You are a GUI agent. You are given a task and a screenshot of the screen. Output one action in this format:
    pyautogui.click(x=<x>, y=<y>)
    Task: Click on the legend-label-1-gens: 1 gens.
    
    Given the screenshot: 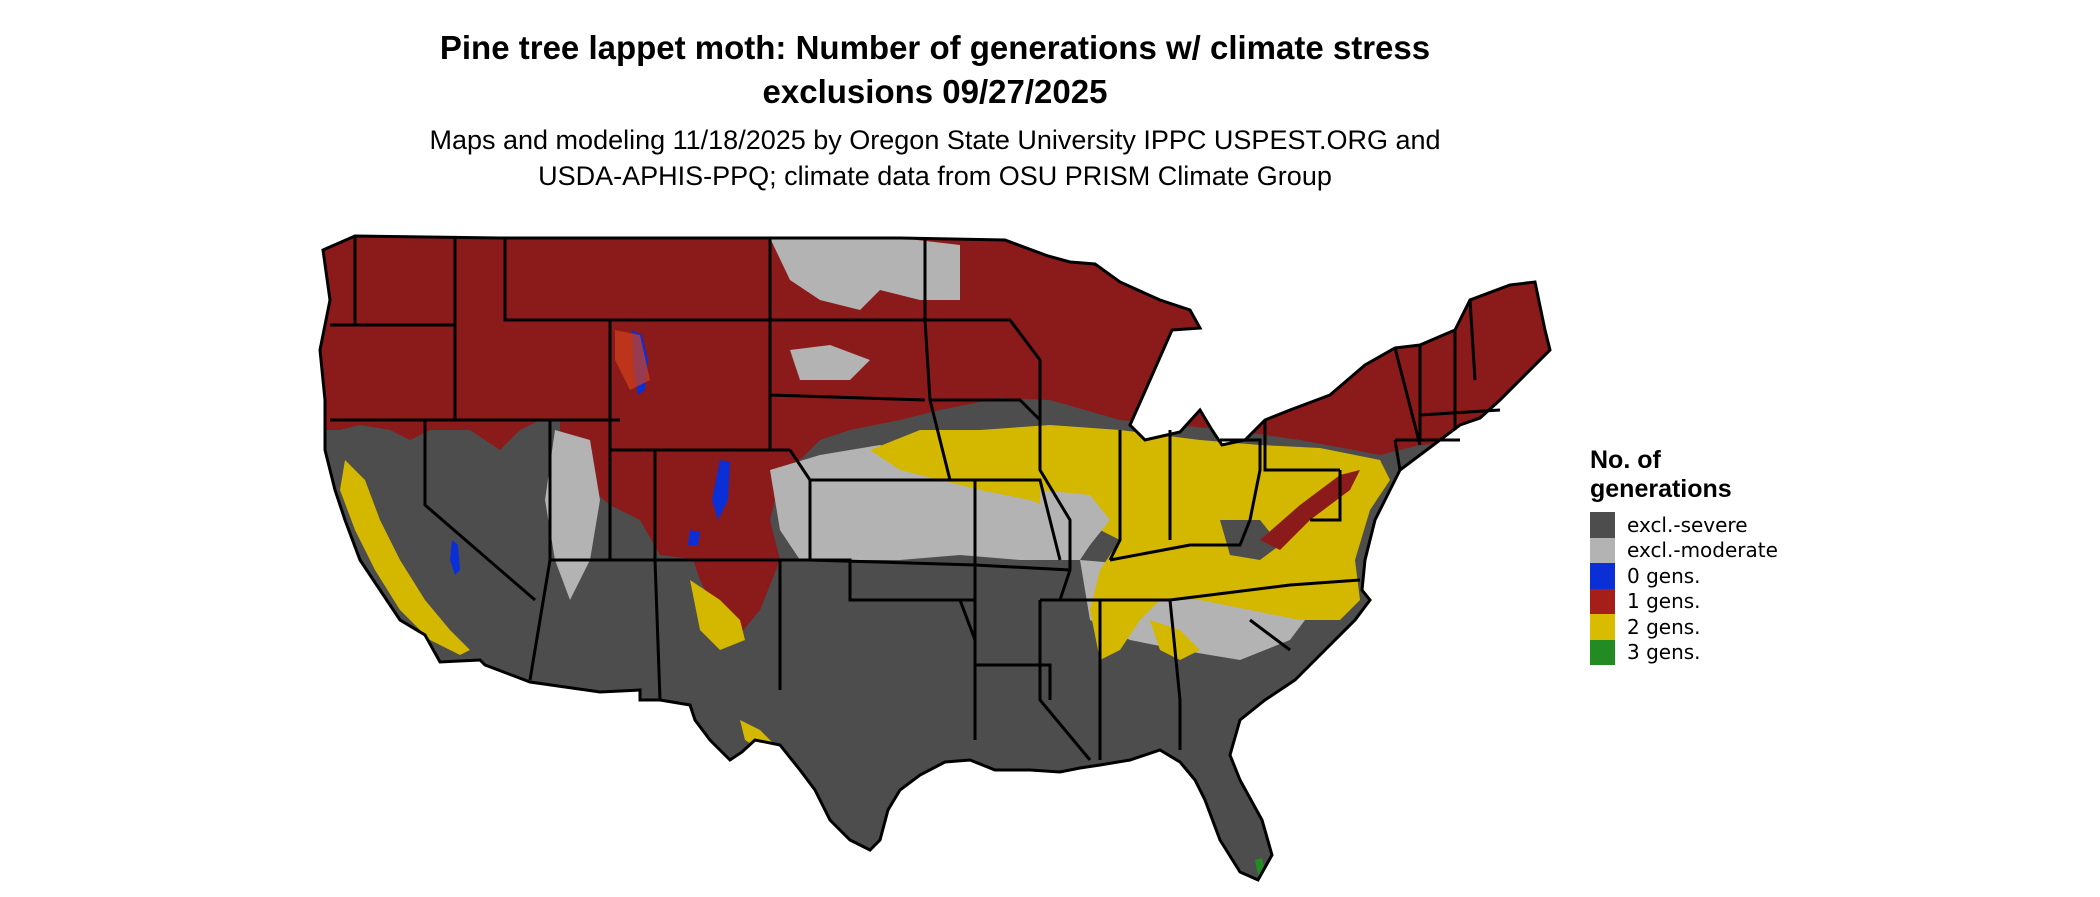 What is the action you would take?
    pyautogui.click(x=1664, y=601)
    